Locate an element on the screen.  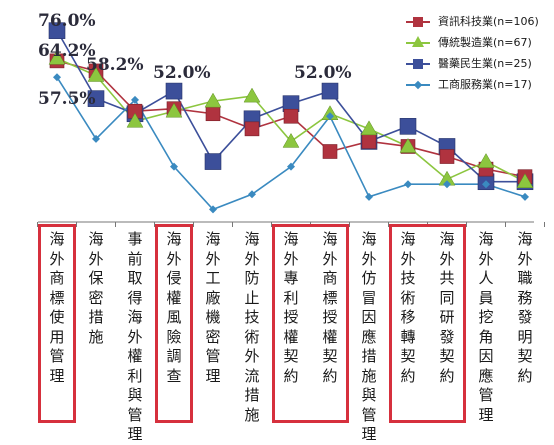
category-label: 海外人員挖角因應管理 is located at coordinates (486, 327).